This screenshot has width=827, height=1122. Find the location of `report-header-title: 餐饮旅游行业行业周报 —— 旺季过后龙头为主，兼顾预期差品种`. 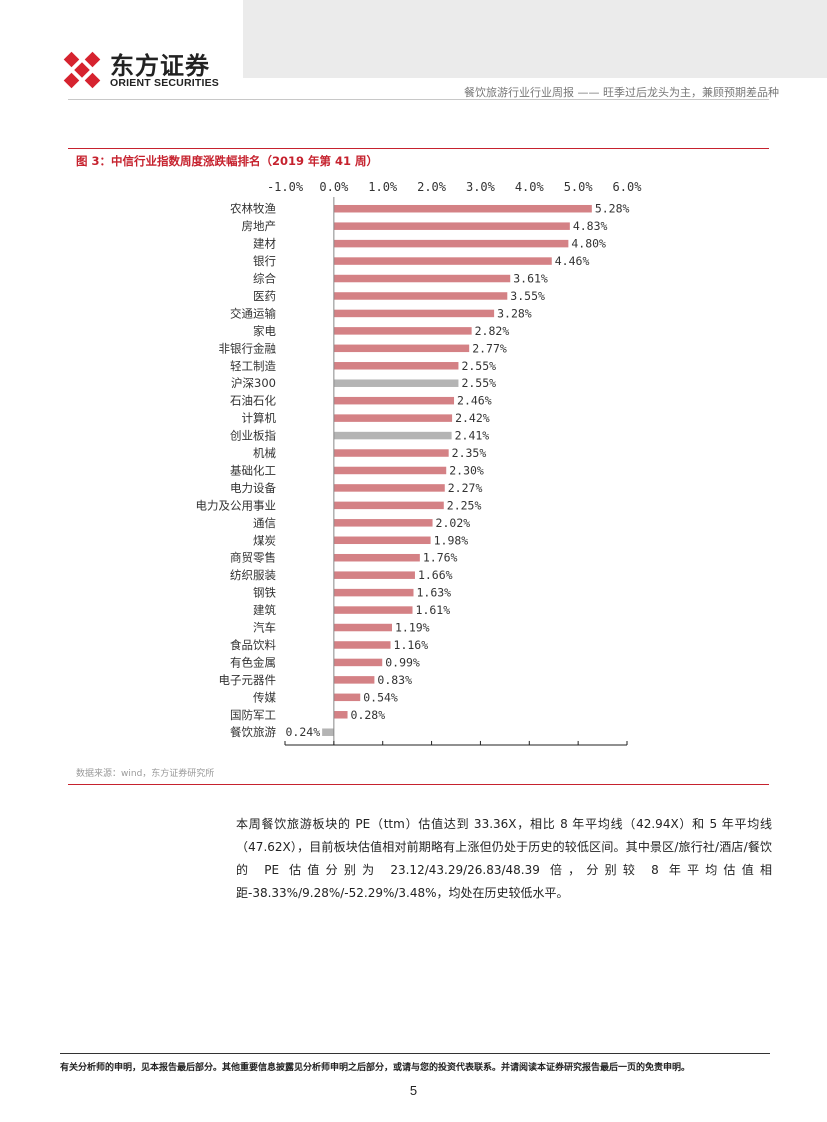

report-header-title: 餐饮旅游行业行业周报 —— 旺季过后龙头为主，兼顾预期差品种 is located at coordinates (621, 92).